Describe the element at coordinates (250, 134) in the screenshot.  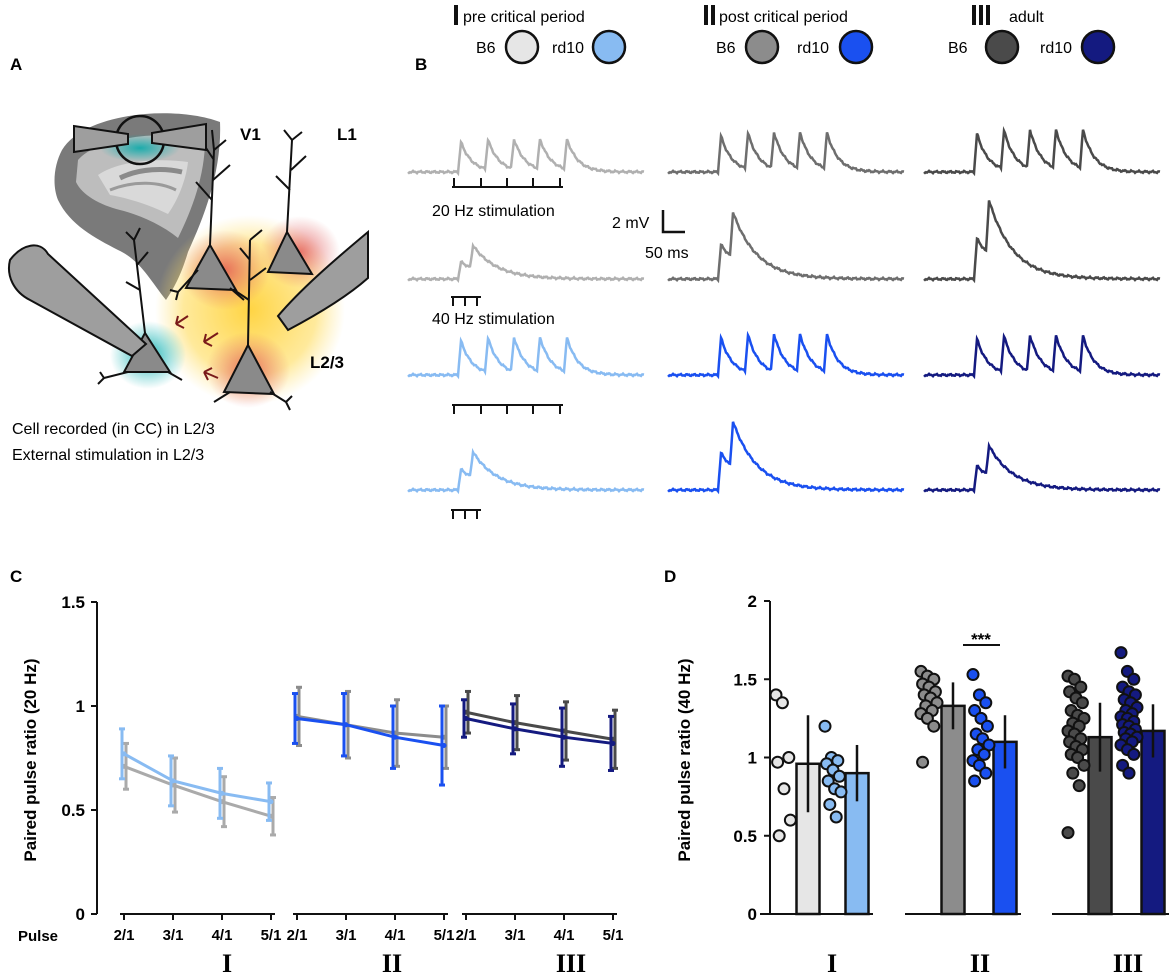
I see `label-v1: V1` at that location.